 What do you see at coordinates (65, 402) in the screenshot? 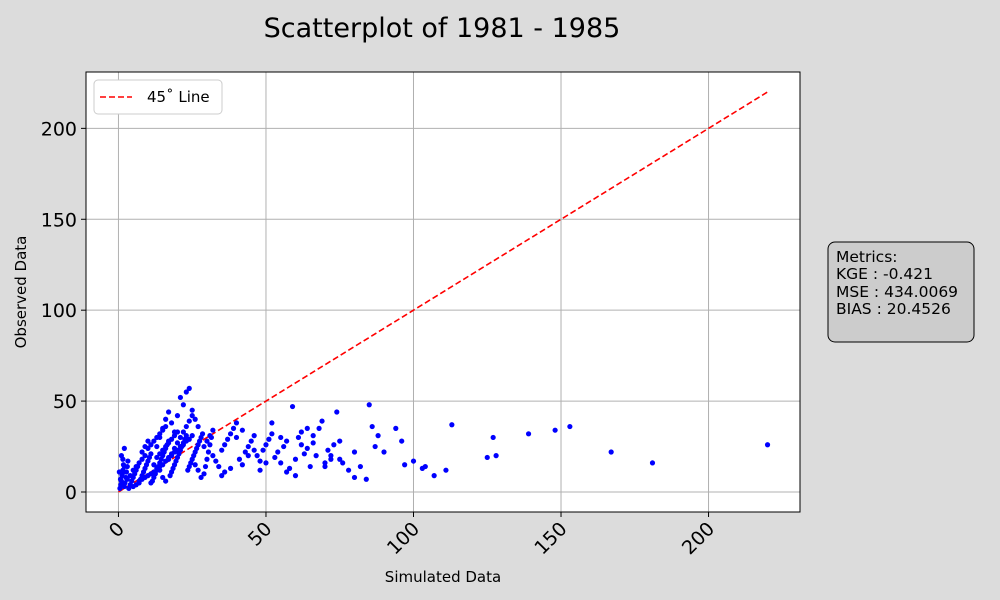
I see `y-tick-label: 50` at bounding box center [65, 402].